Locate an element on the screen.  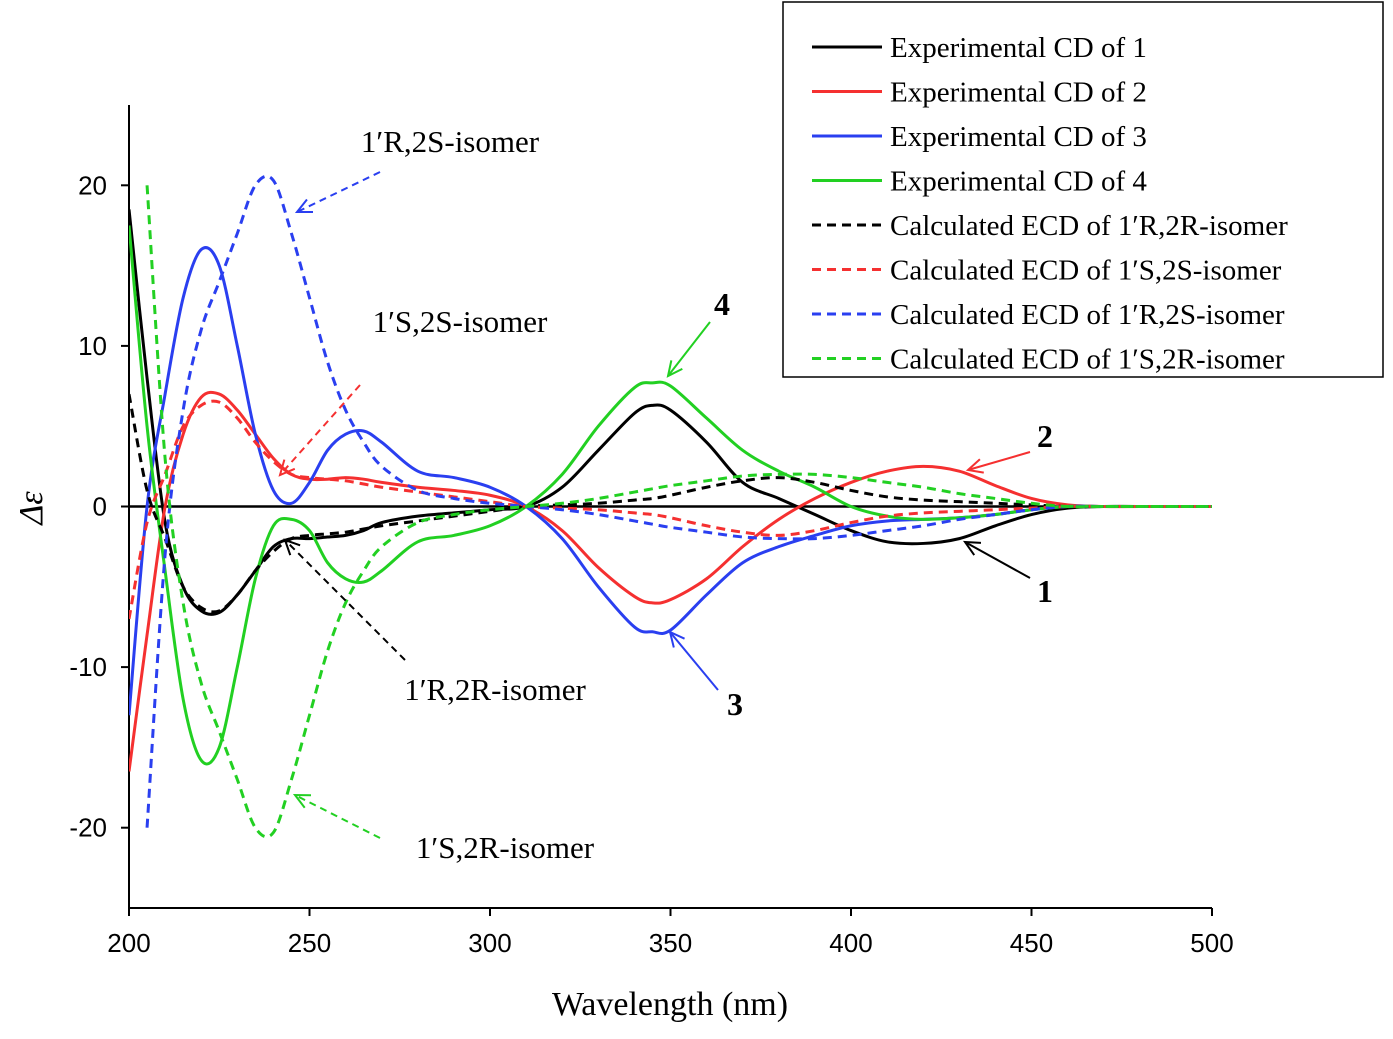
y-tick-label: 10 is located at coordinates (92, 346).